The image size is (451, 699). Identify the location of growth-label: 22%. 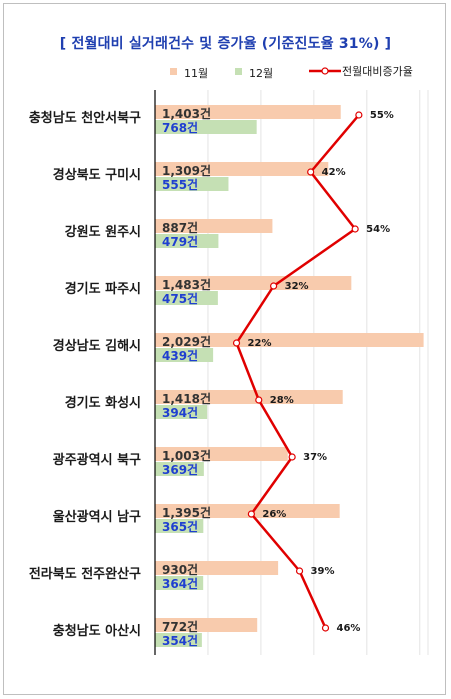
(260, 343).